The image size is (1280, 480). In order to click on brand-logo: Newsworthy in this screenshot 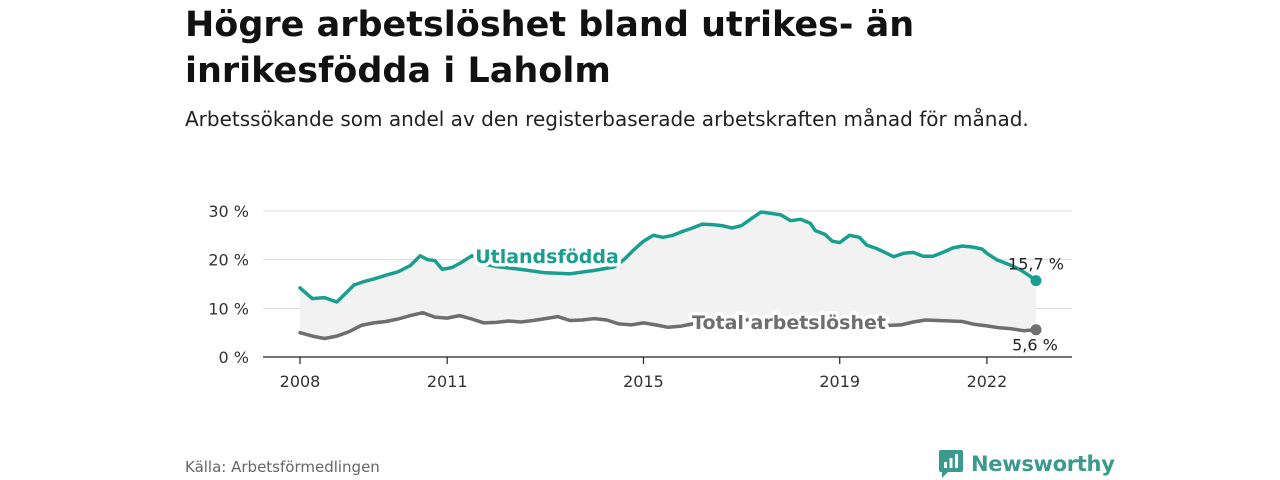, I will do `click(1026, 464)`.